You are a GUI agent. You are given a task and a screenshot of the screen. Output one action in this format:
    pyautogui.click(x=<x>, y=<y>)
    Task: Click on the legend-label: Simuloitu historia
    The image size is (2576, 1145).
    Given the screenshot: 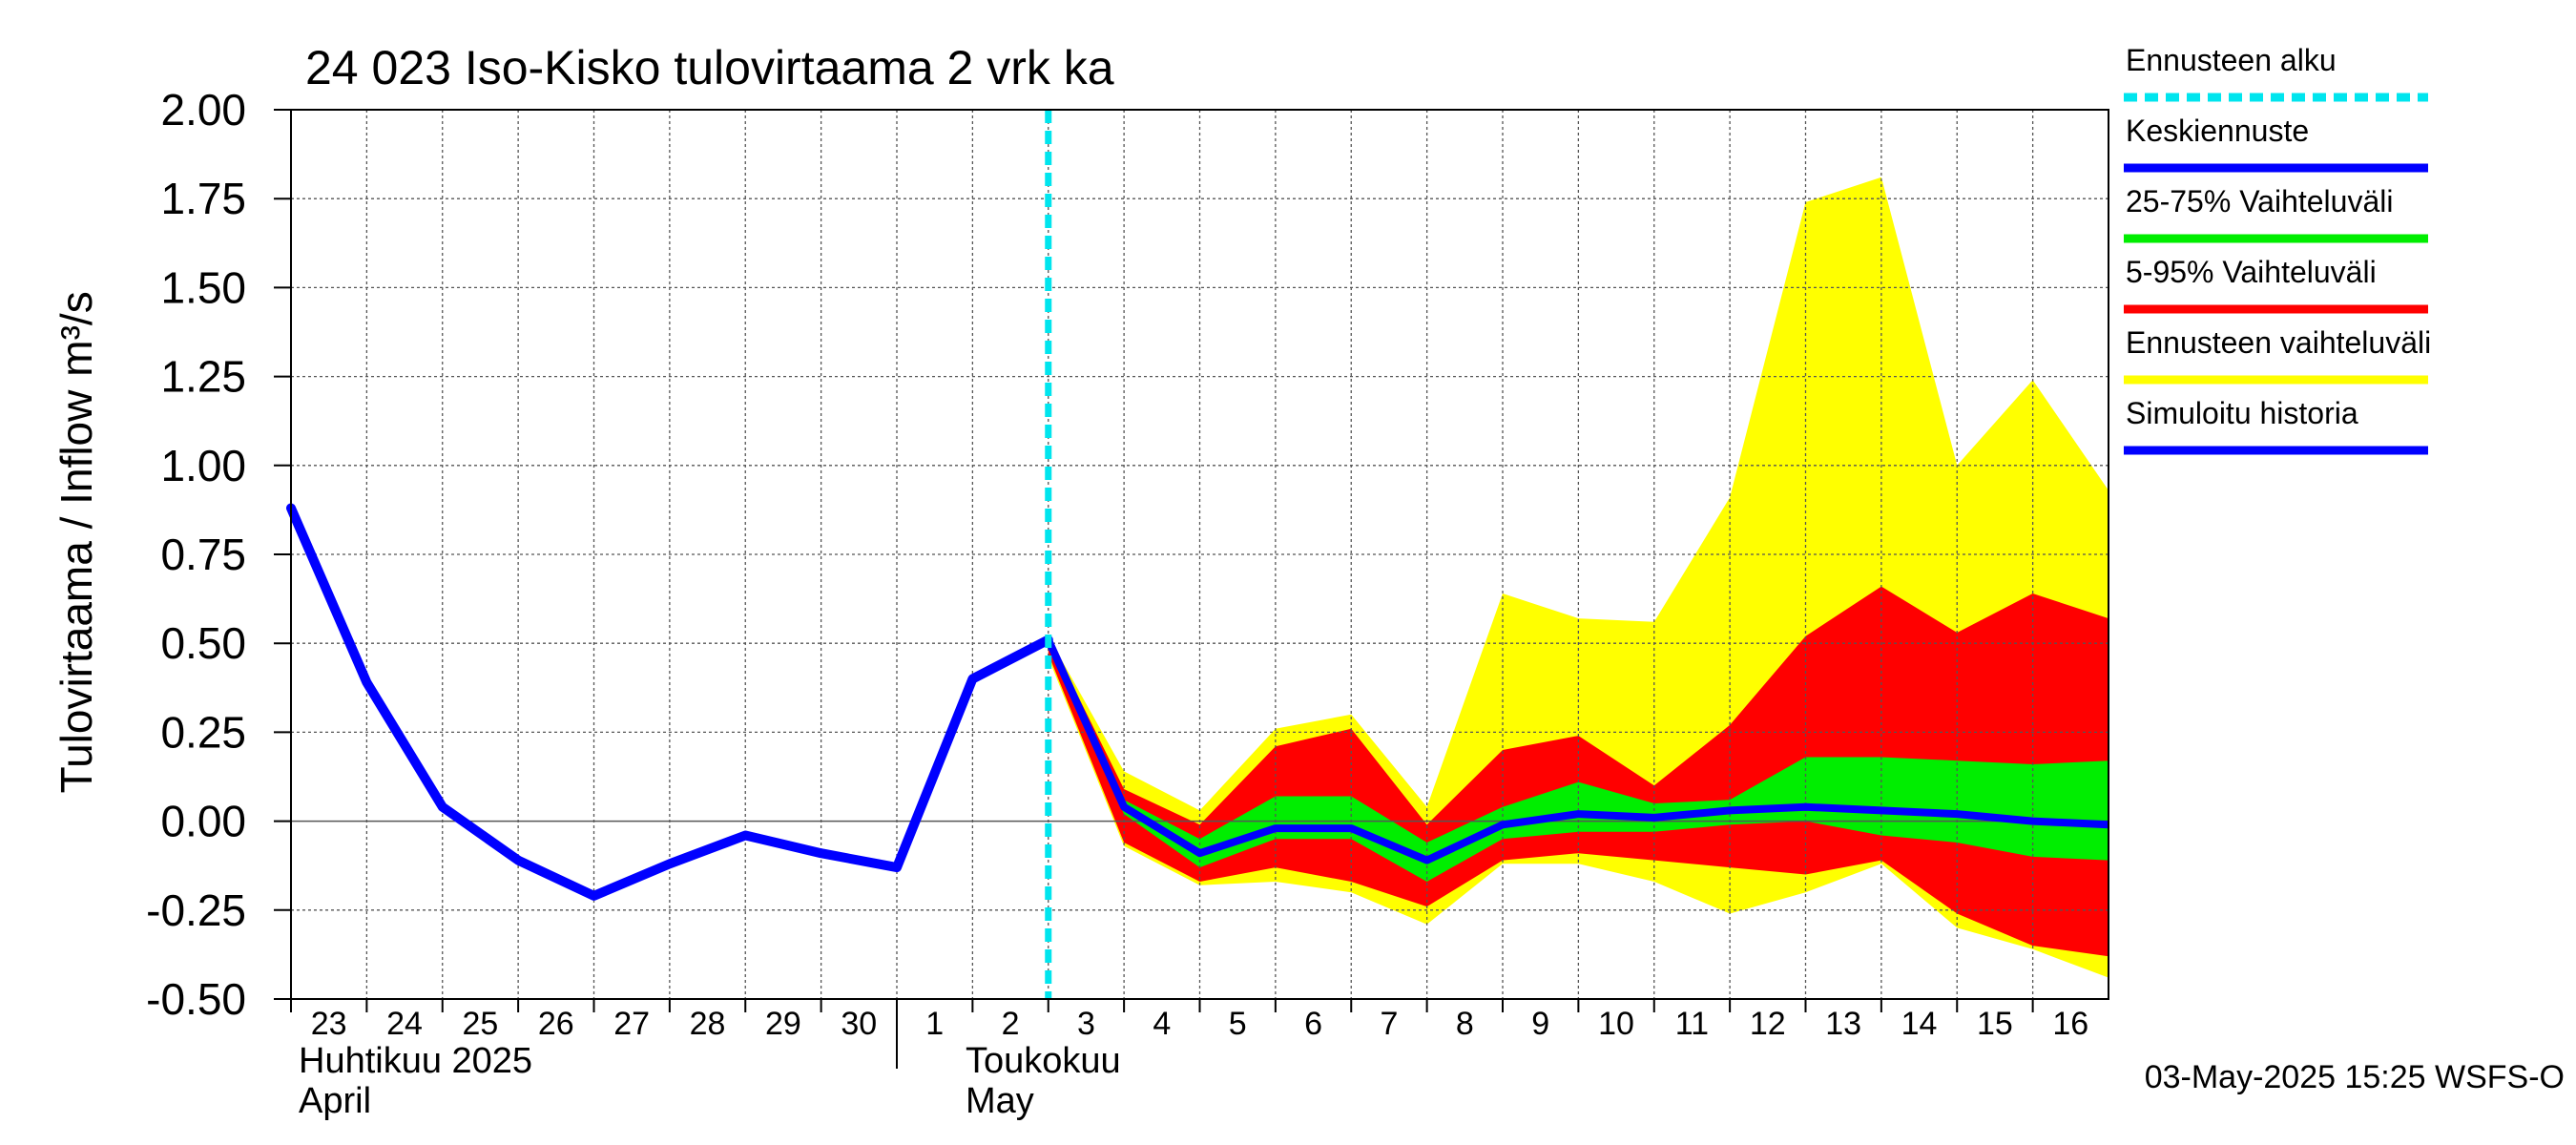 What is the action you would take?
    pyautogui.click(x=2242, y=413)
    